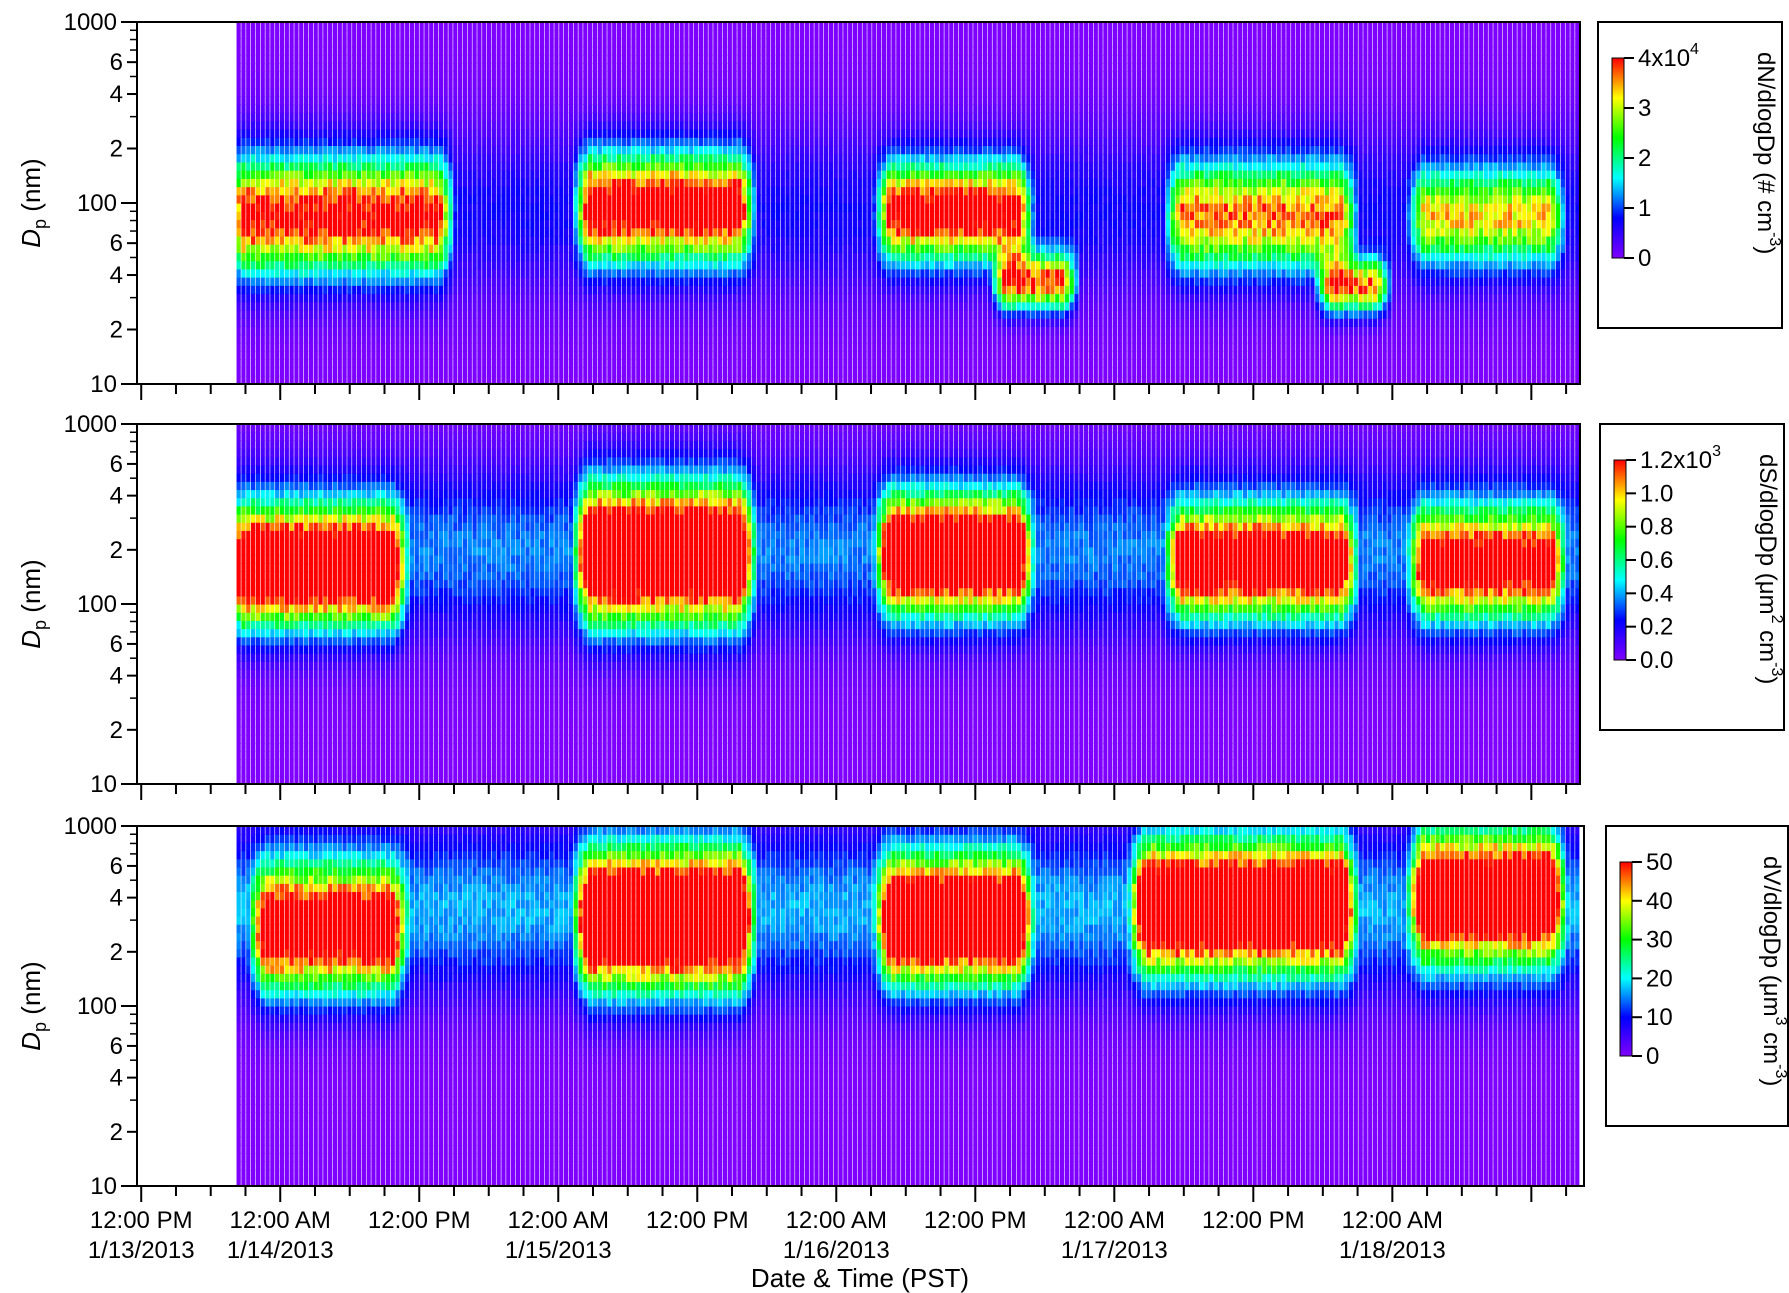 Image resolution: width=1789 pixels, height=1293 pixels. I want to click on colorbar-tick-label: 3, so click(1644, 108).